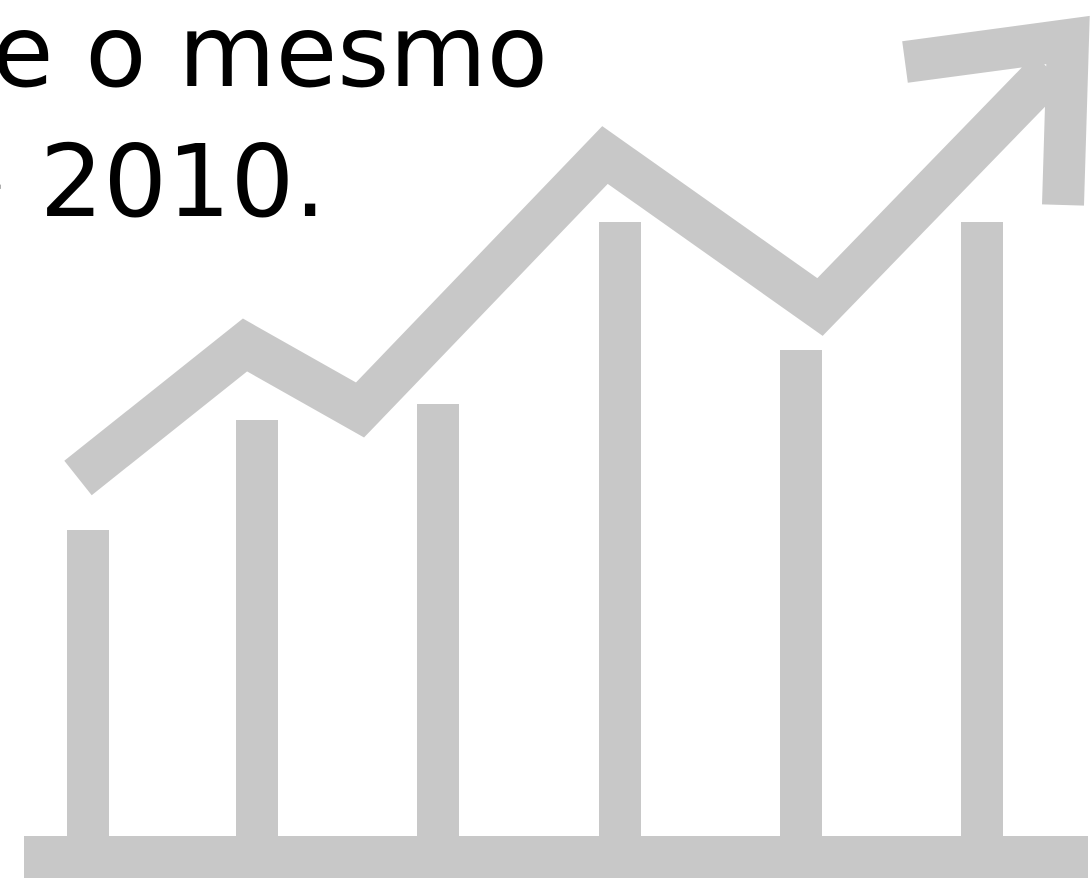  Describe the element at coordinates (163, 181) in the screenshot. I see `caption-line-2: › 2010.` at that location.